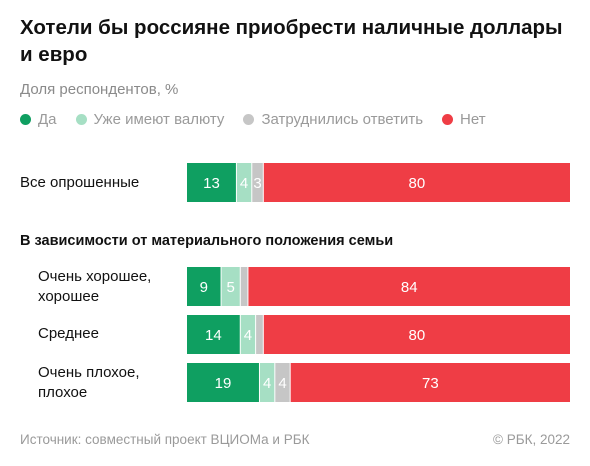  What do you see at coordinates (448, 119) in the screenshot?
I see `legend-dot-no` at bounding box center [448, 119].